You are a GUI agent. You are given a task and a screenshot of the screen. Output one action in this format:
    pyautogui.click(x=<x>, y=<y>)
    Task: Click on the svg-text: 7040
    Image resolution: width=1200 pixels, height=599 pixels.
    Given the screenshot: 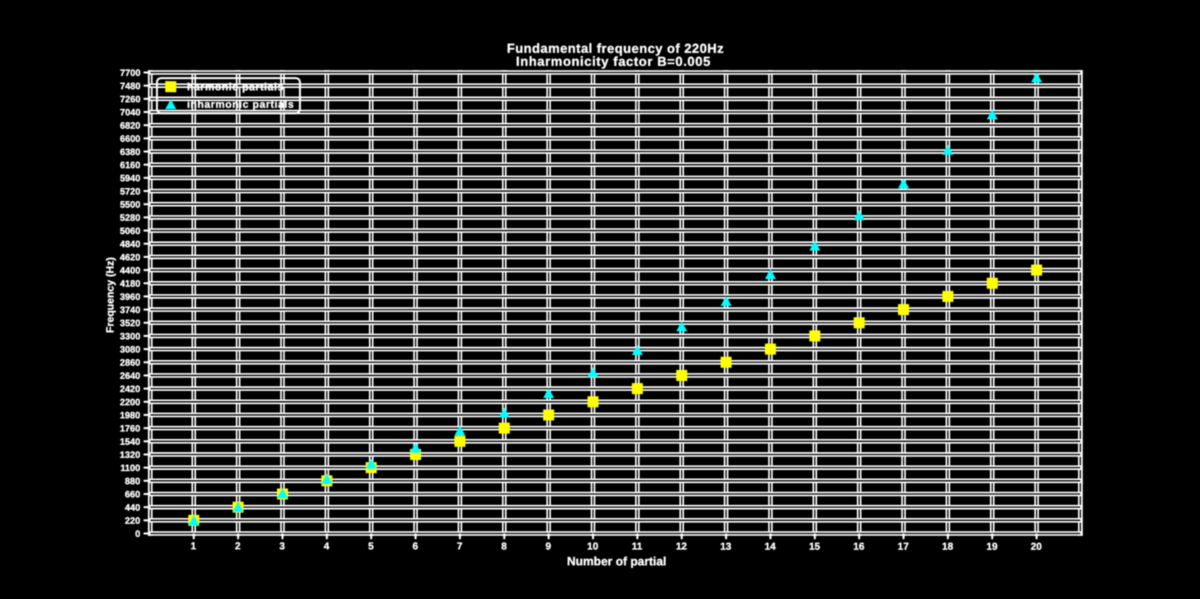 What is the action you would take?
    pyautogui.click(x=130, y=112)
    